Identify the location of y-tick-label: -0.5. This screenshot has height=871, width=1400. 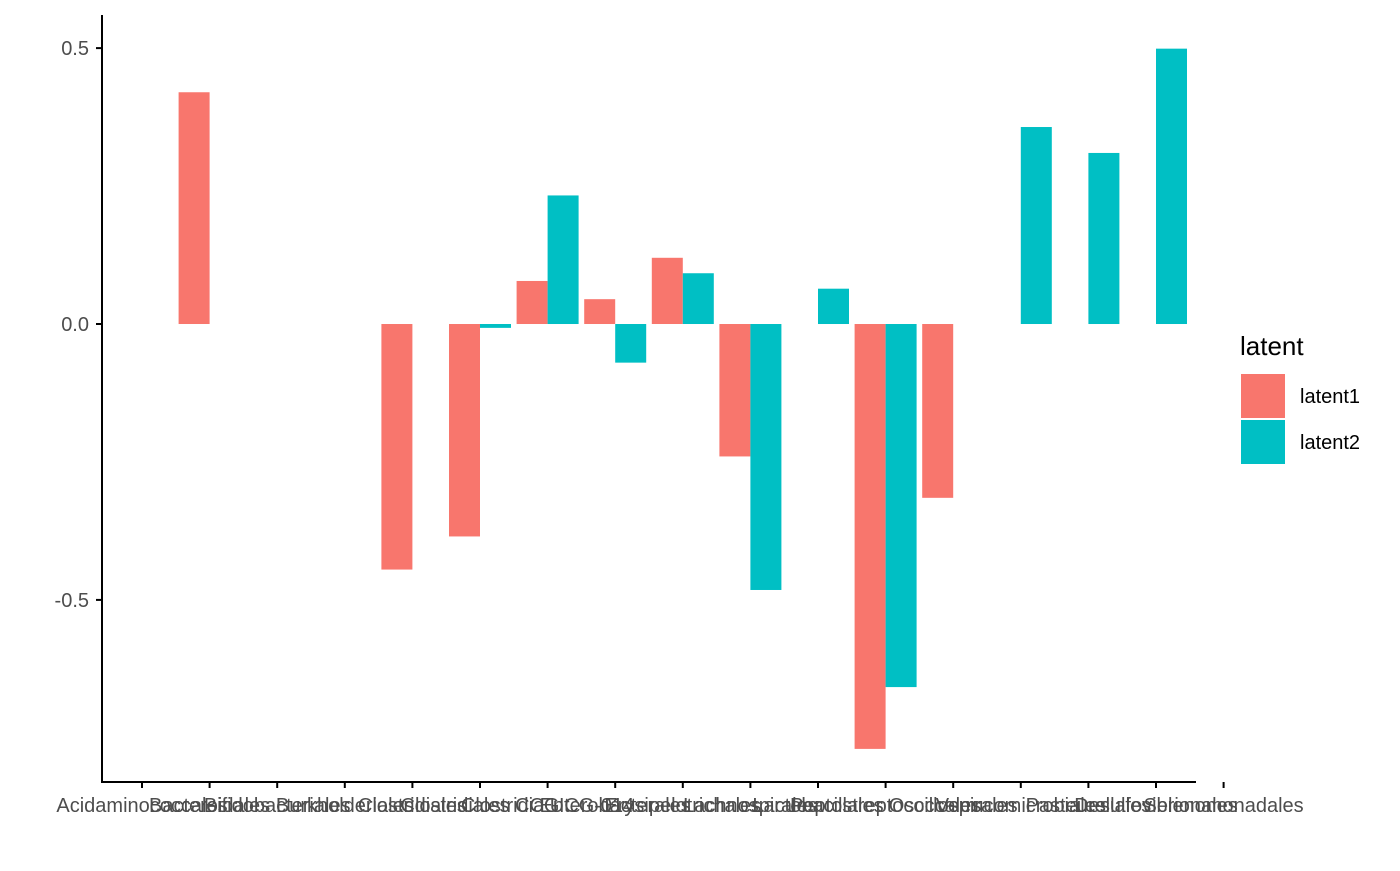
(72, 601).